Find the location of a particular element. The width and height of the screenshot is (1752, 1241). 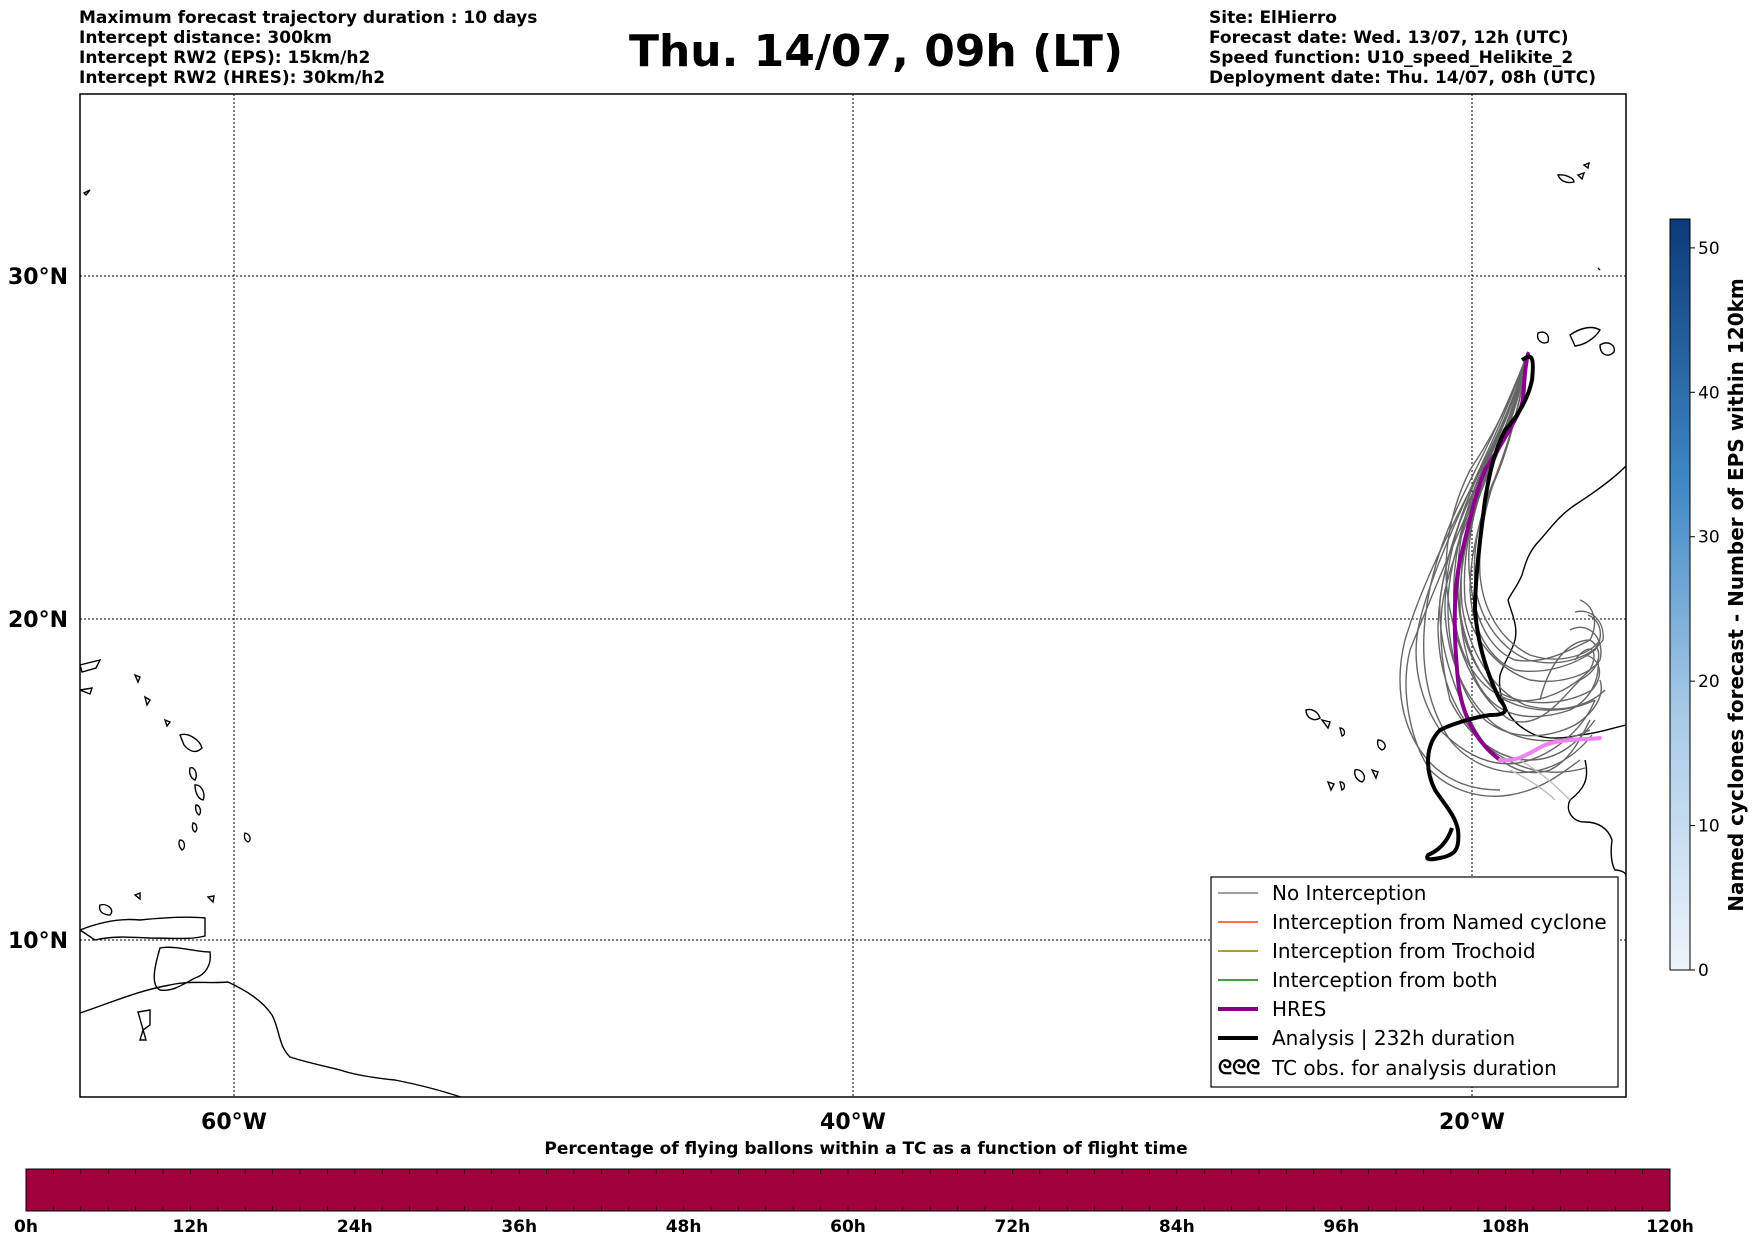

lon-label-40w: 40°W is located at coordinates (853, 1122).